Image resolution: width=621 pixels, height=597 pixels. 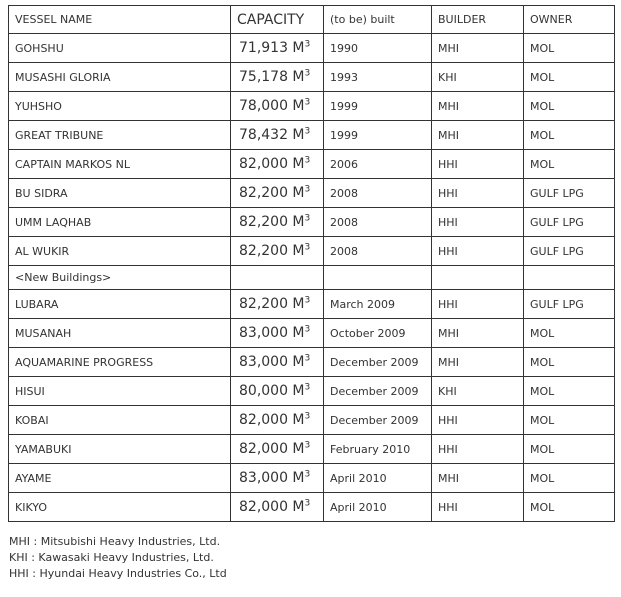 What do you see at coordinates (277, 277) in the screenshot?
I see `cell-capacity` at bounding box center [277, 277].